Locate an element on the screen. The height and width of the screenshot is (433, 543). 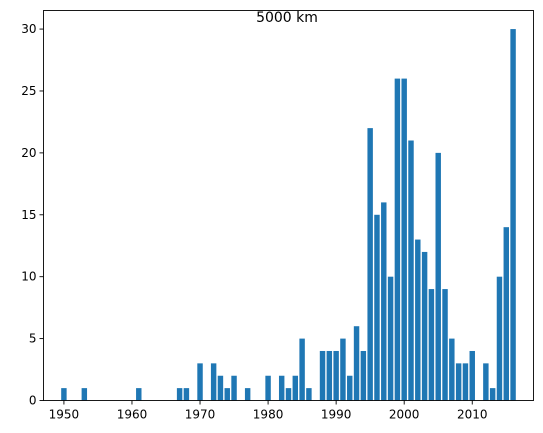
bar-1980 is located at coordinates (268, 388).